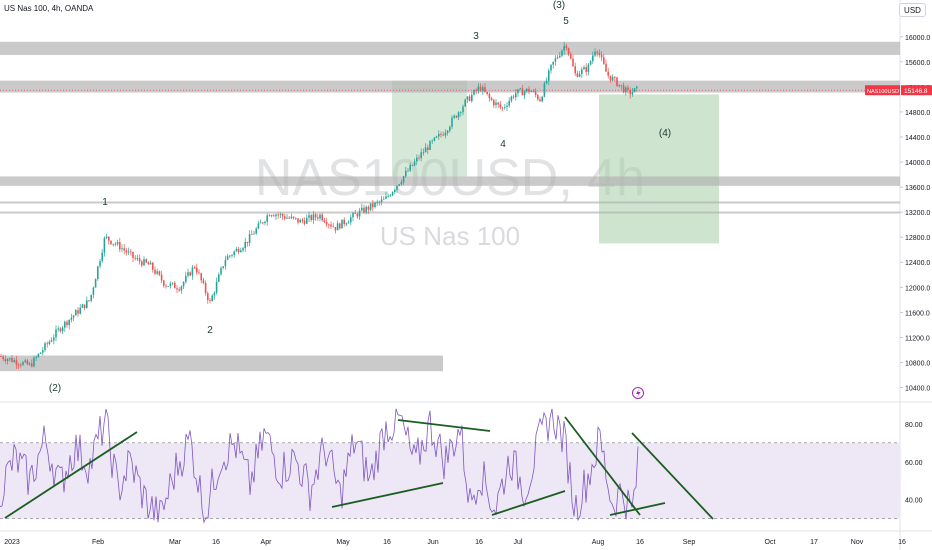 The height and width of the screenshot is (550, 932). I want to click on watermark-name: US Nas 100, so click(450, 236).